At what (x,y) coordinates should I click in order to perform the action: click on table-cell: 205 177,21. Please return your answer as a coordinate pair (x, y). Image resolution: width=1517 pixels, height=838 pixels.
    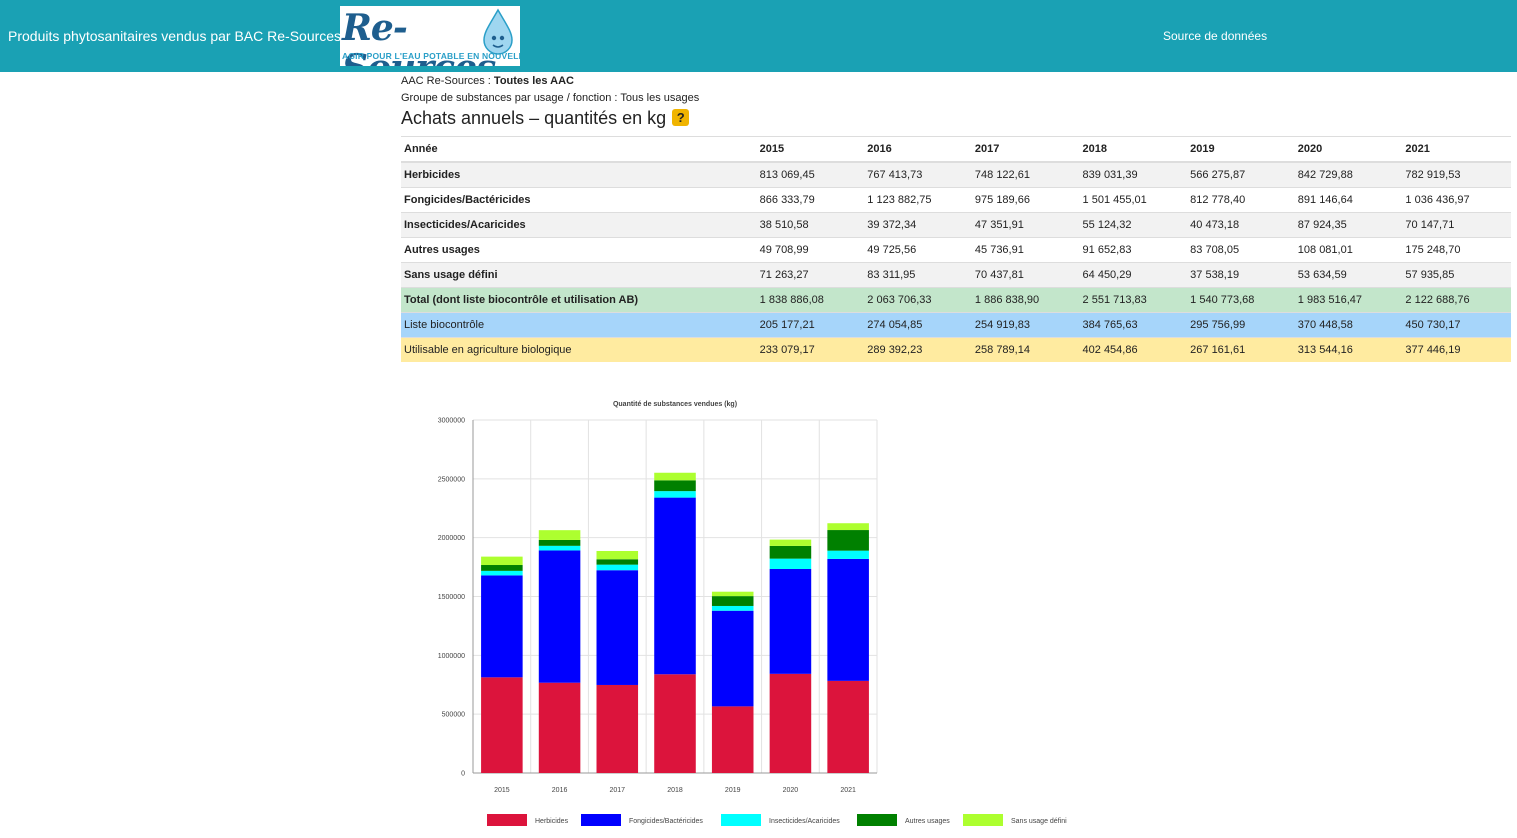
    Looking at the image, I should click on (810, 325).